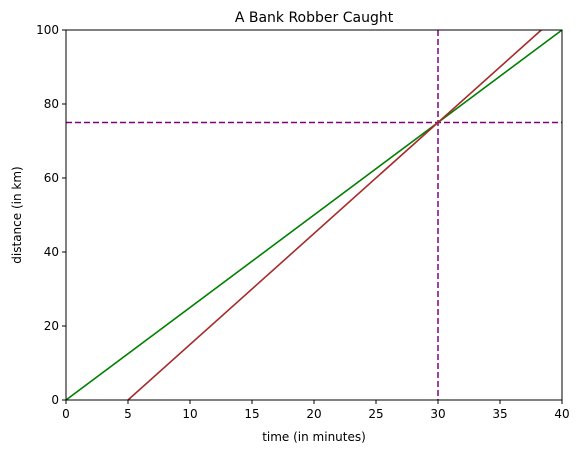  What do you see at coordinates (314, 437) in the screenshot?
I see `x-axis-label: time (in minutes)` at bounding box center [314, 437].